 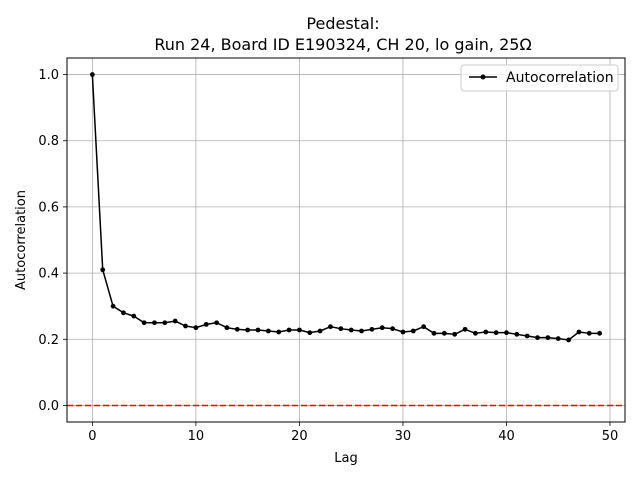 What do you see at coordinates (483, 77) in the screenshot?
I see `legend-marker-swatch` at bounding box center [483, 77].